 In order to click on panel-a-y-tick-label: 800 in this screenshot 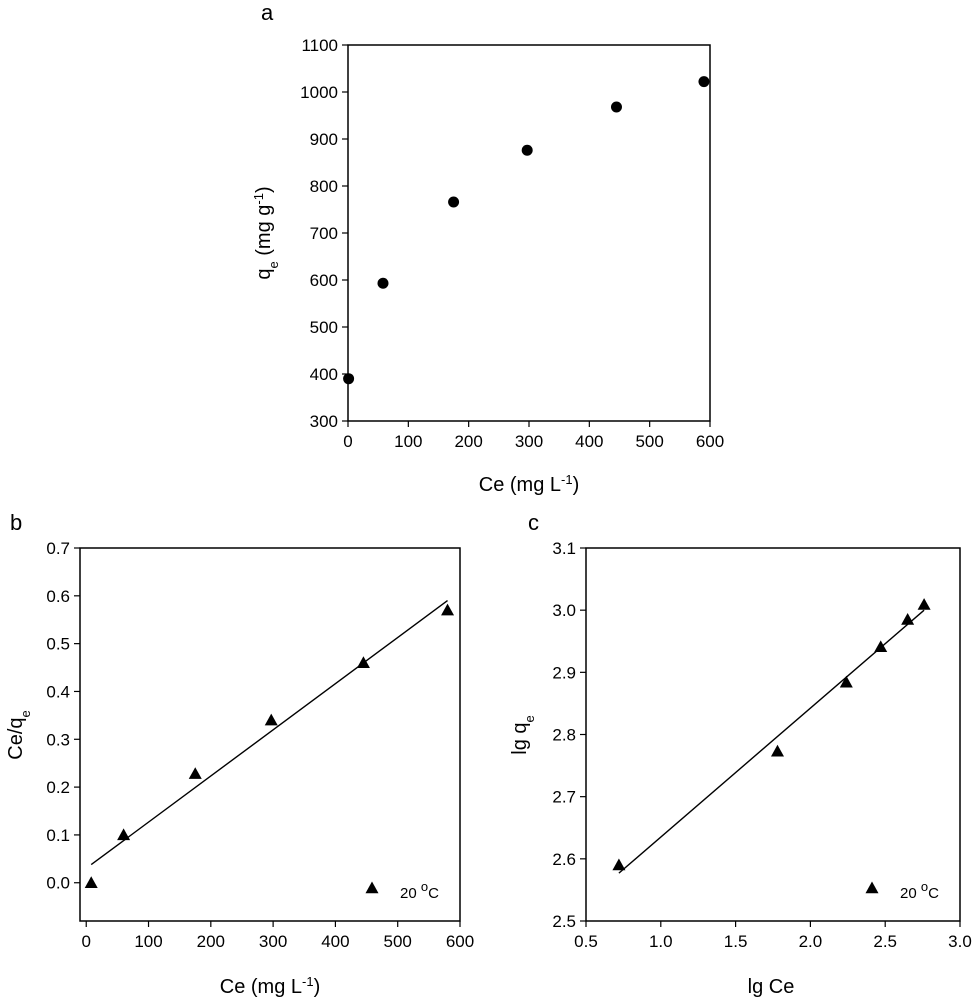, I will do `click(324, 186)`.